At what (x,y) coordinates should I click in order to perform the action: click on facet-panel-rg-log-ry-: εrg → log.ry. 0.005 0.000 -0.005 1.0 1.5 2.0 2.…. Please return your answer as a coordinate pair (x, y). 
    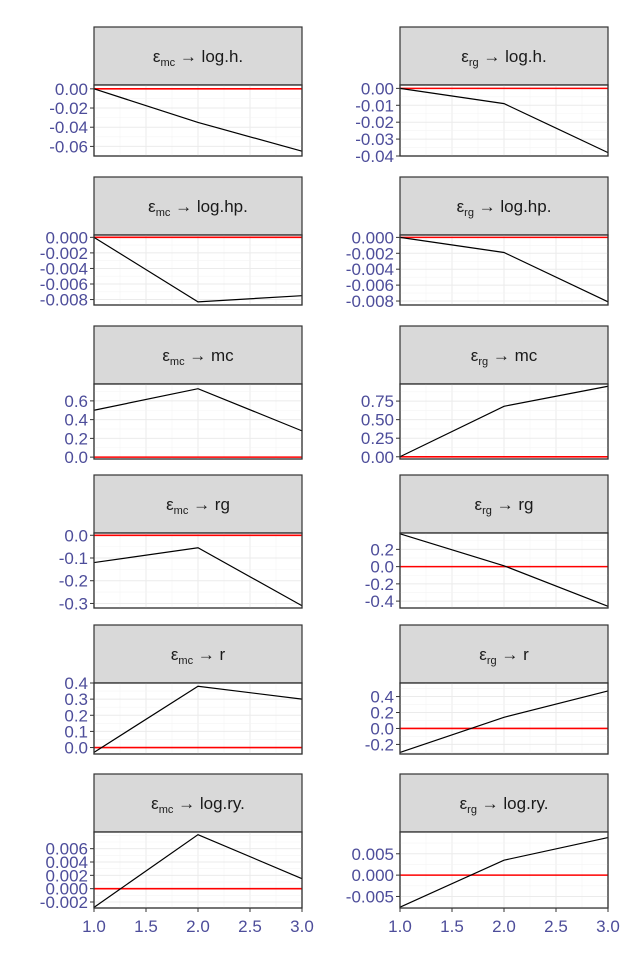
    Looking at the image, I should click on (483, 854).